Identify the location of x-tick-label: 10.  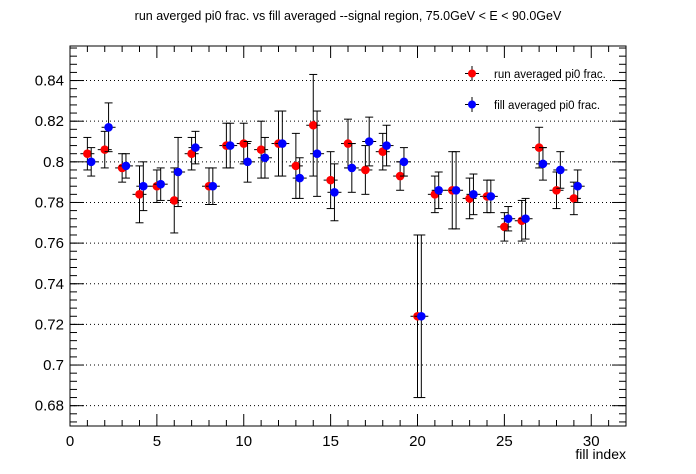
(243, 441).